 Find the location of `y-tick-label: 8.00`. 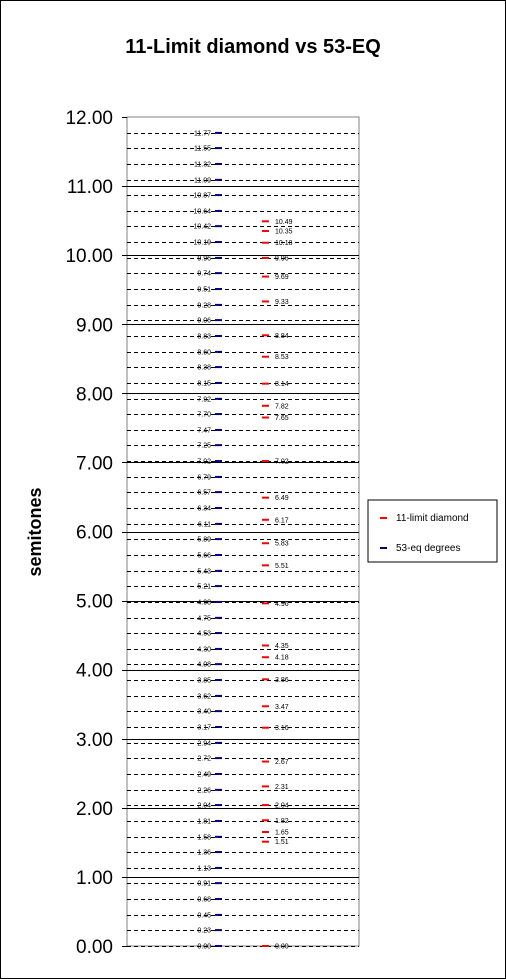

y-tick-label: 8.00 is located at coordinates (94, 394).